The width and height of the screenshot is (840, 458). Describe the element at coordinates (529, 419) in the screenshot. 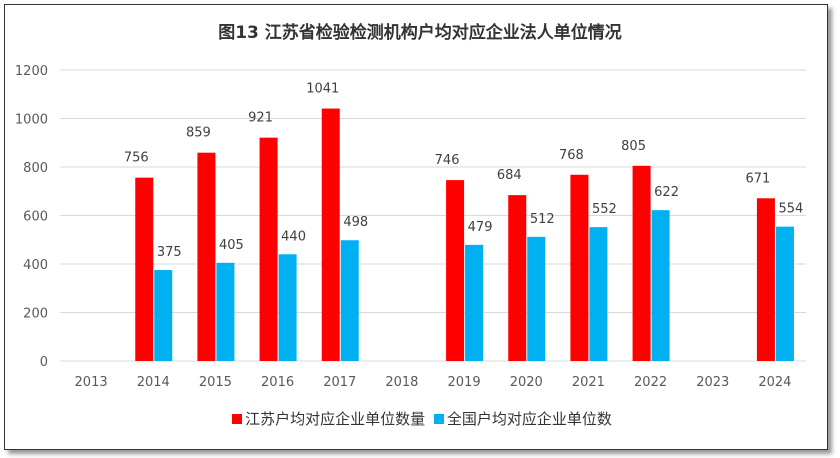

I see `legend-label-national: 全国户均对应企业单位数` at that location.